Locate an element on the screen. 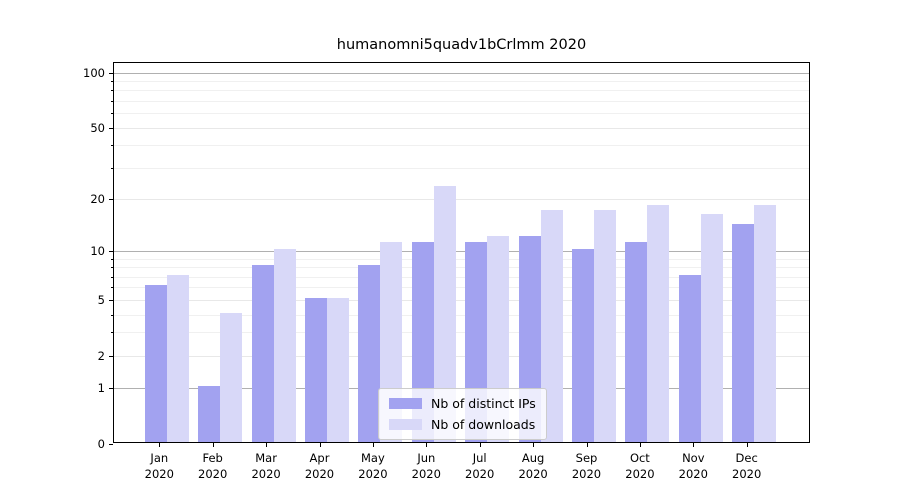 This screenshot has width=900, height=500. x-tick-label-month: Oct is located at coordinates (639, 458).